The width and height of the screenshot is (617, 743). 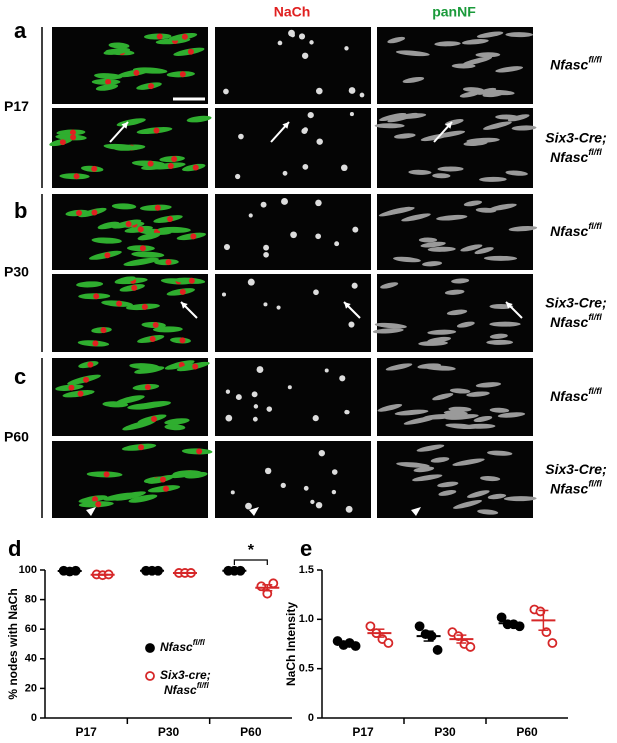 I want to click on panel-letter: a, so click(x=20, y=30).